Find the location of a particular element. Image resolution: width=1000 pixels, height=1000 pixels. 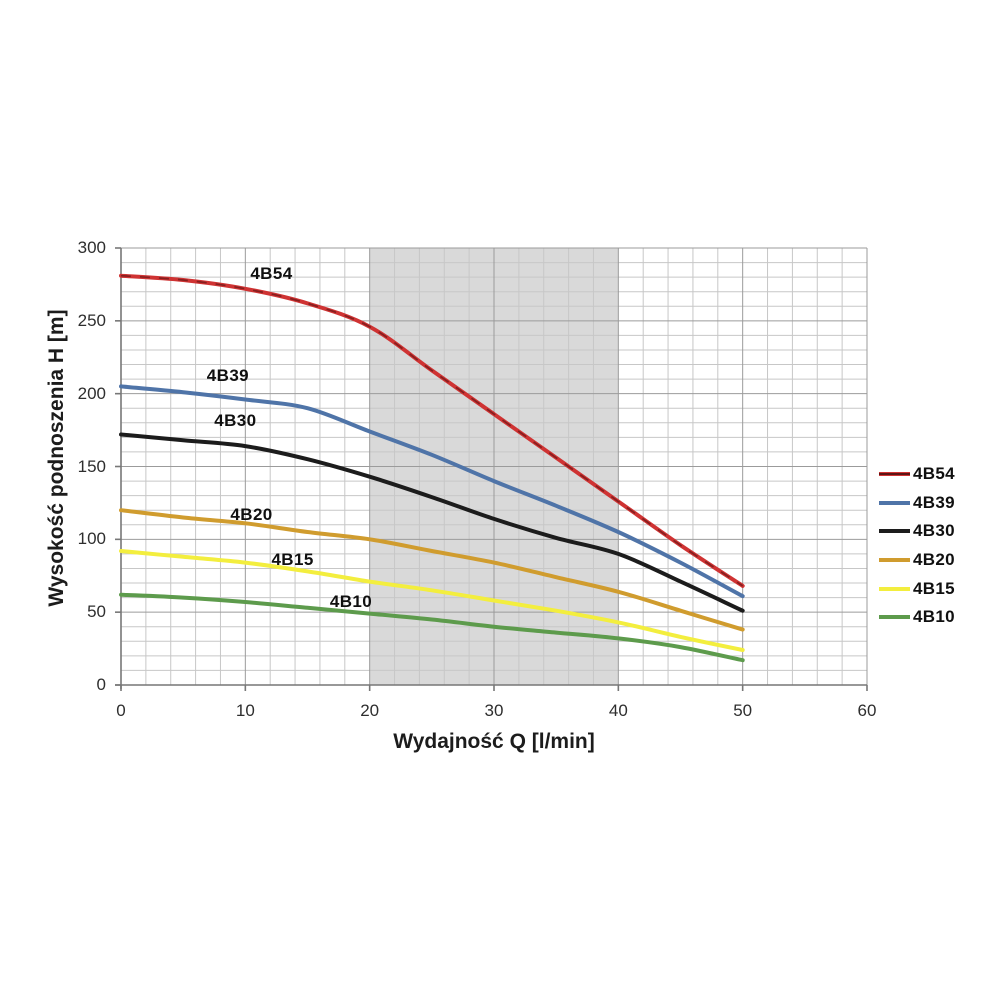

x-tick-label-30: 30 is located at coordinates (494, 710).